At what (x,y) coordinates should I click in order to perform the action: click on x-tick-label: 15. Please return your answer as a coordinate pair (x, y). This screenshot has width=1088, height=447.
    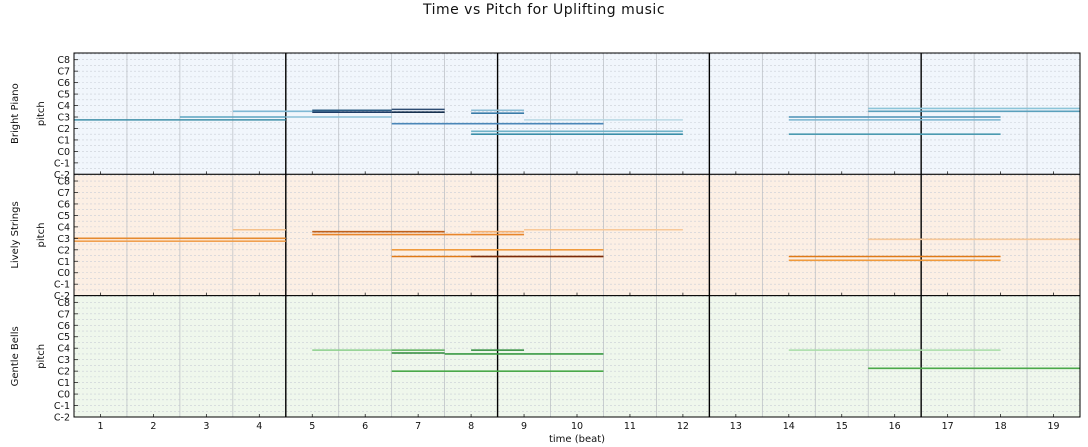
    Looking at the image, I should click on (842, 426).